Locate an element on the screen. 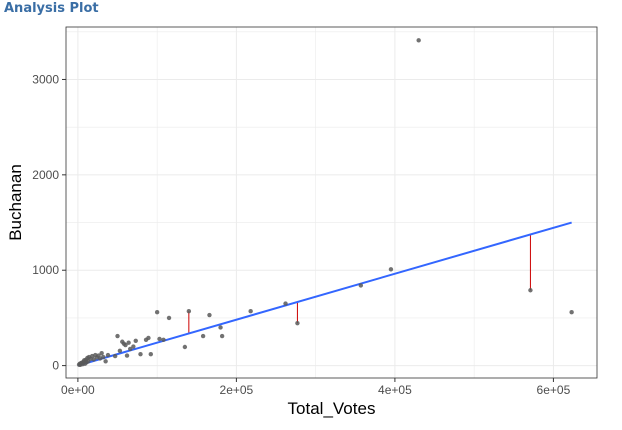 This screenshot has width=622, height=430. x-axis-ticks: 0e+00 2e+05 4e+05 6e+05 is located at coordinates (316, 387).